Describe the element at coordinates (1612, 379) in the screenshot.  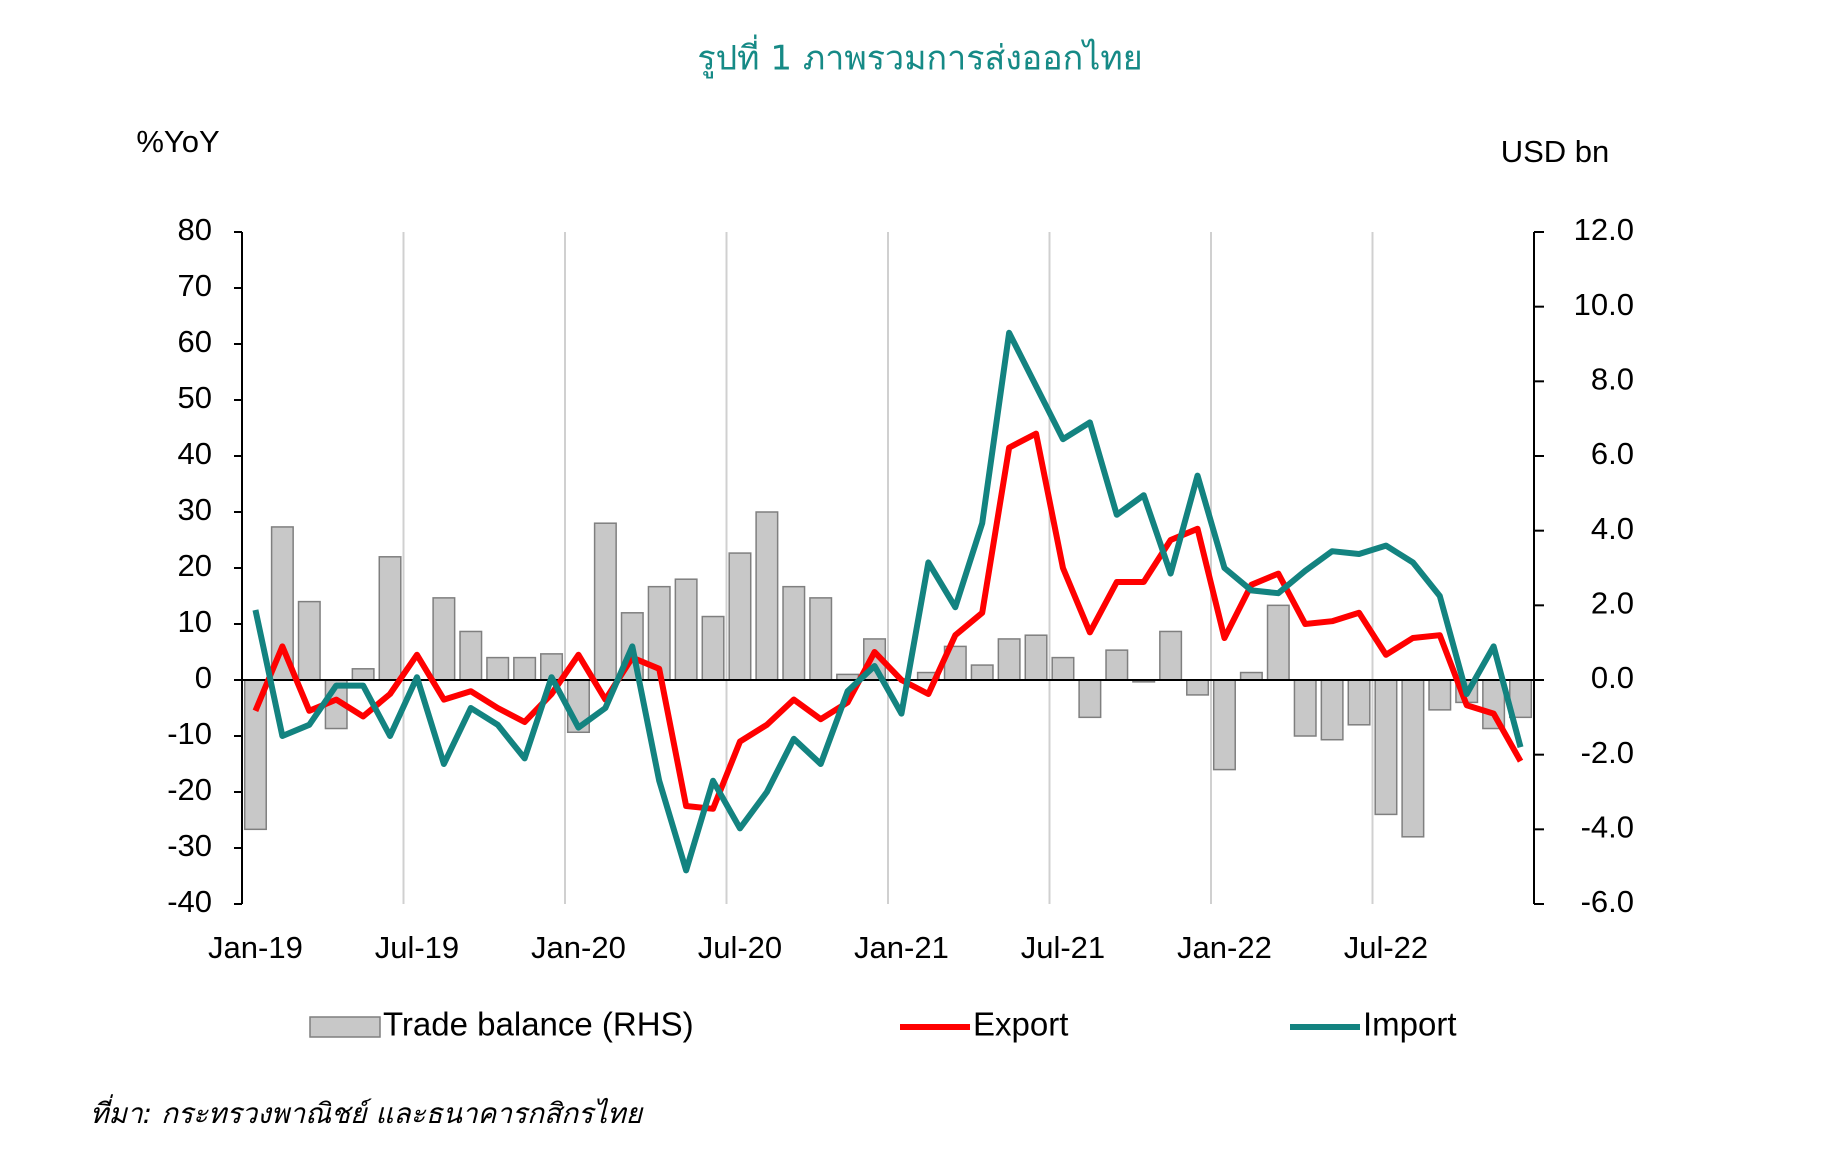
I see `y2-tick-label: 8.0` at that location.